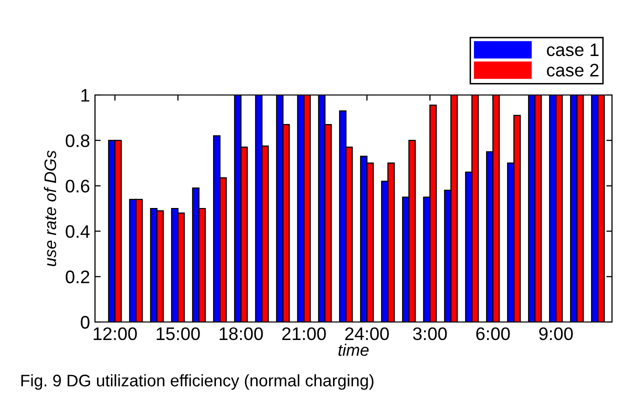 This screenshot has height=411, width=636. I want to click on x-tick-label: 9:00, so click(556, 333).